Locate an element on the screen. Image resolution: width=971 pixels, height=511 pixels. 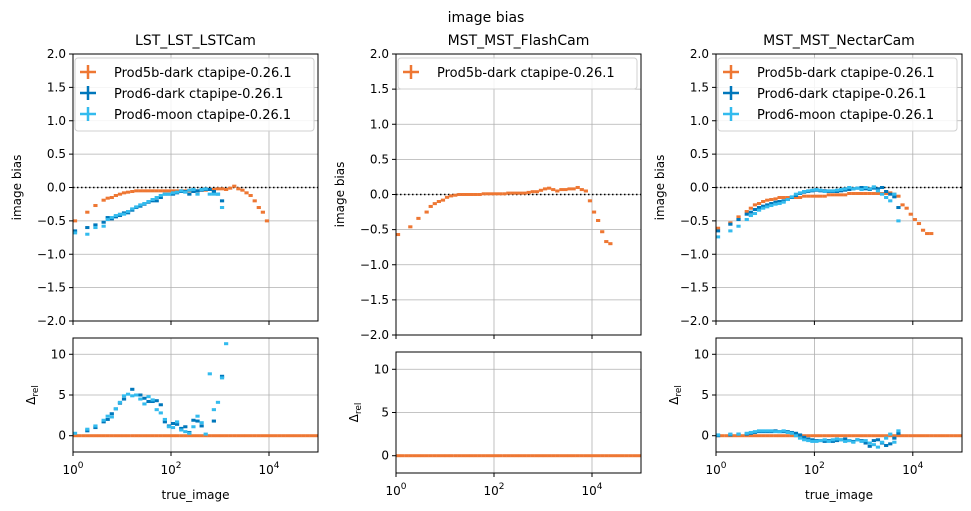
y-tick-label: 1.5 is located at coordinates (379, 89).